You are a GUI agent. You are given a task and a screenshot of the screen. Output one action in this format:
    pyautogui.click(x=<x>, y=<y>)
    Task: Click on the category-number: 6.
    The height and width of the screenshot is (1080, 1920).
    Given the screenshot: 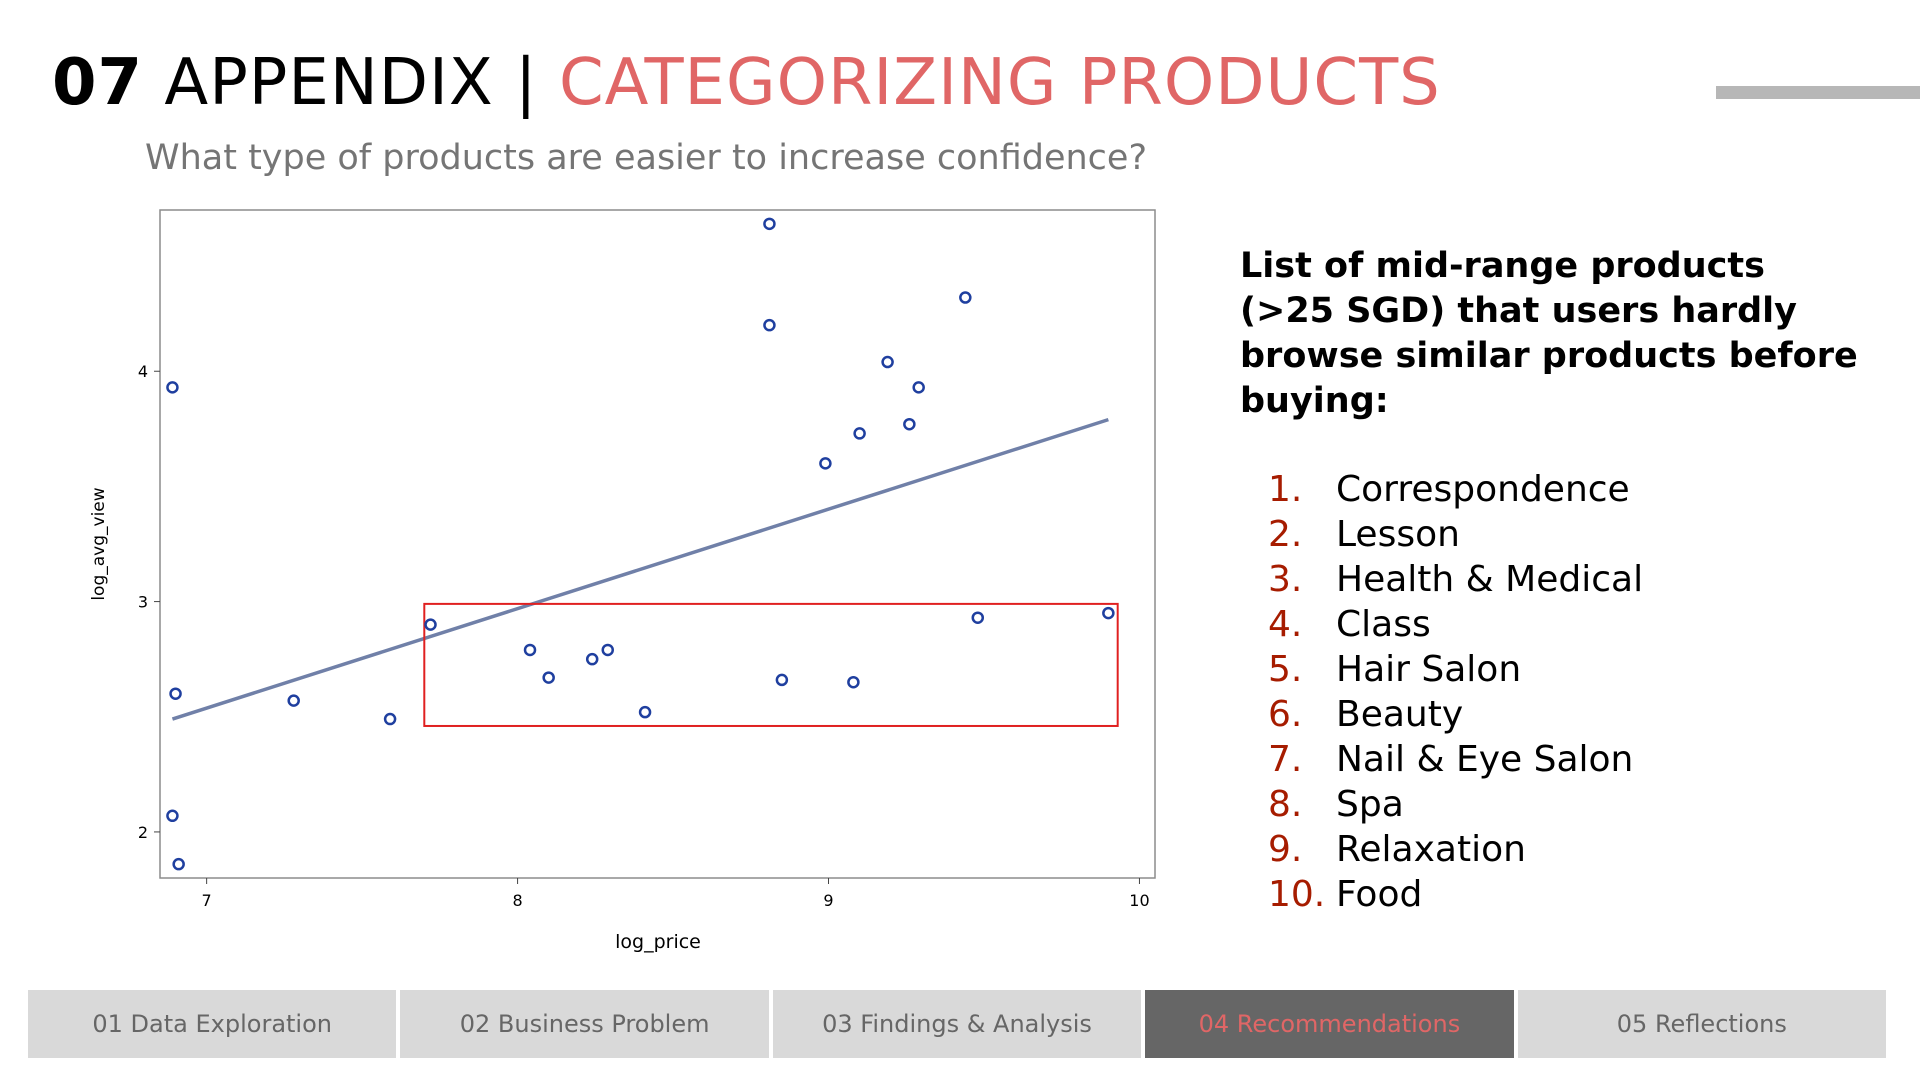 What is the action you would take?
    pyautogui.click(x=1285, y=714)
    